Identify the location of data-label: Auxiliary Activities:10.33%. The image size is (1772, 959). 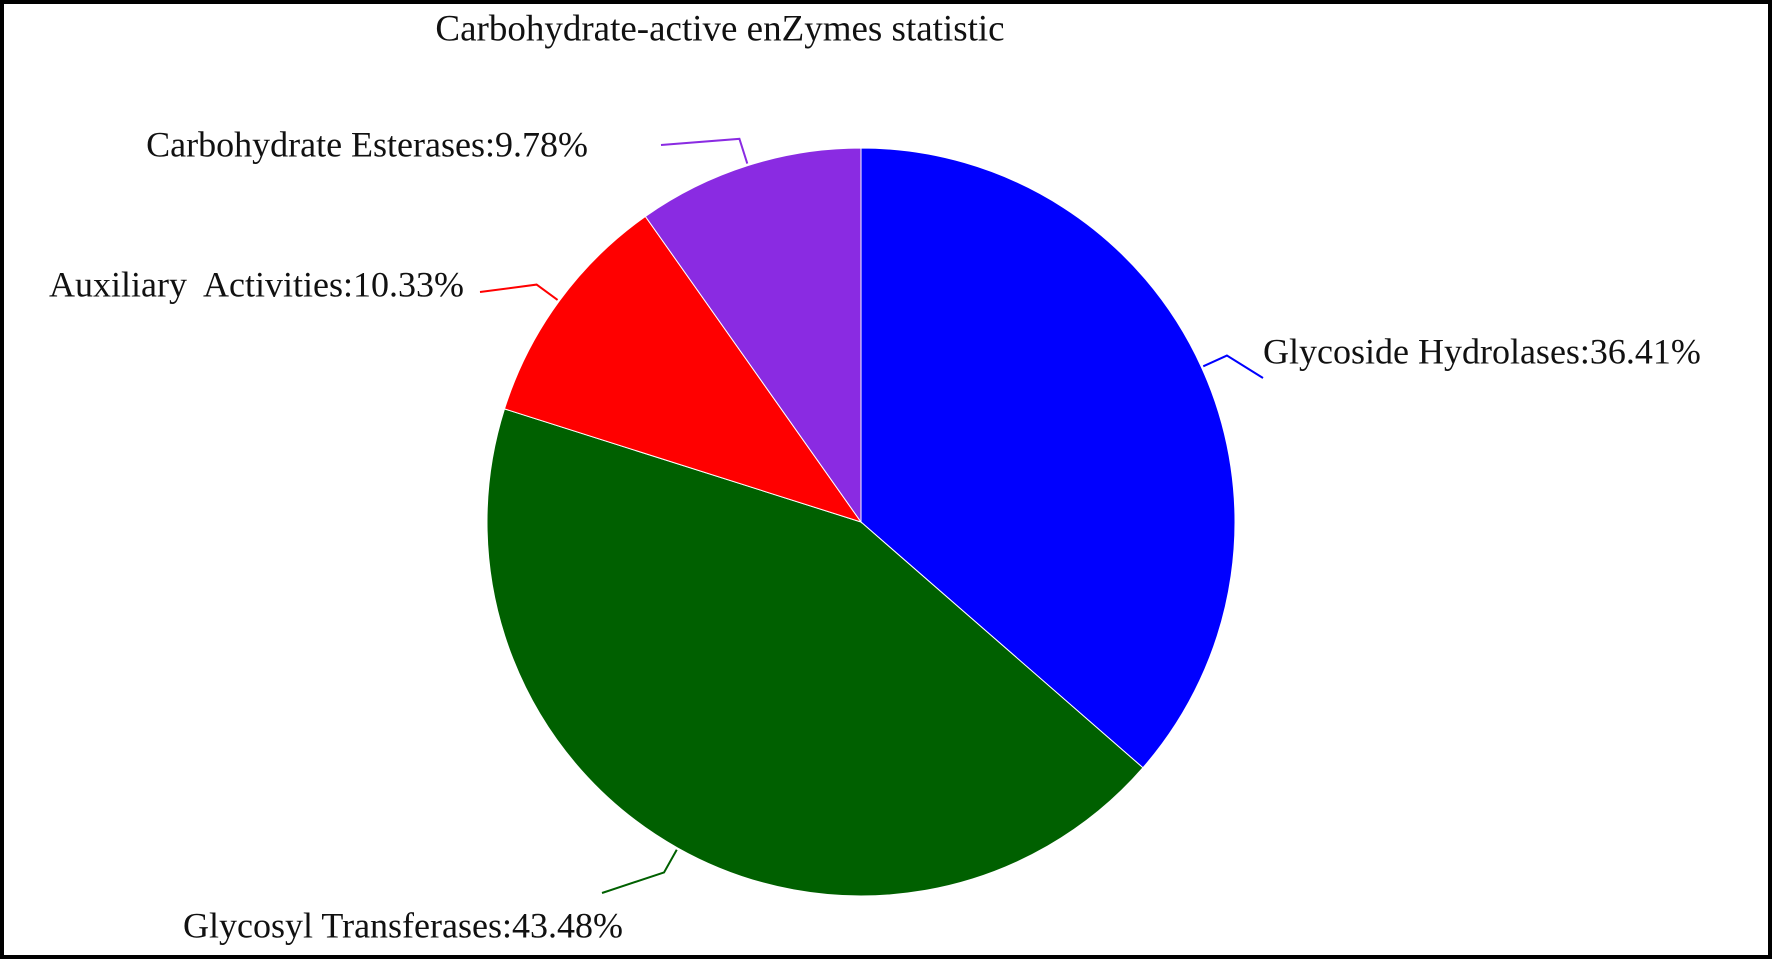
(256, 284).